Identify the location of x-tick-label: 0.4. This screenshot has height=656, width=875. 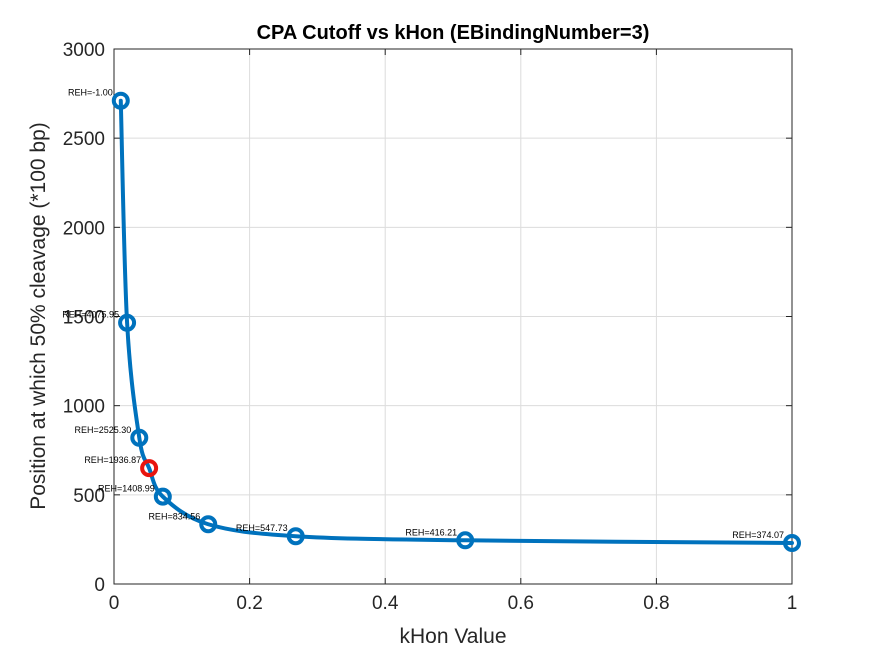
(385, 603).